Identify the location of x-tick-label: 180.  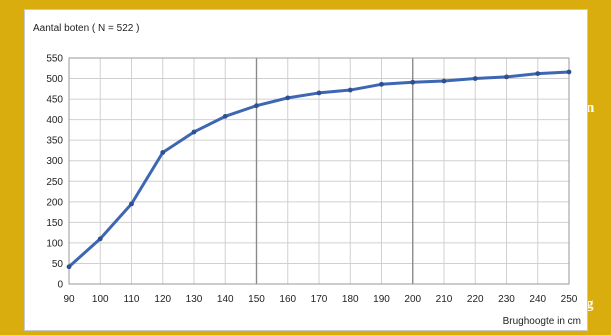
(350, 299).